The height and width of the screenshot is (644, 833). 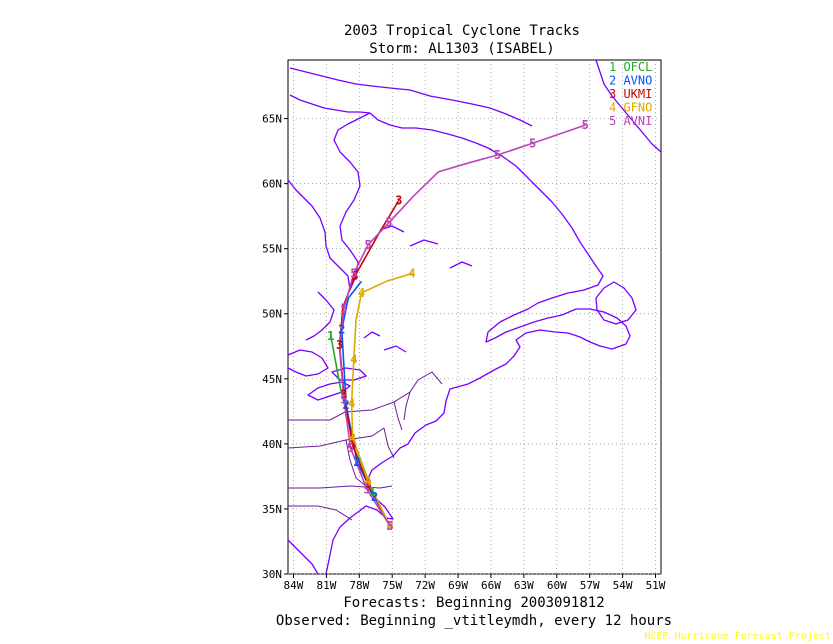 What do you see at coordinates (275, 347) in the screenshot?
I see `y-axis-ticks: 30N 35N 40N 45N 50N 55N 60N 65N` at bounding box center [275, 347].